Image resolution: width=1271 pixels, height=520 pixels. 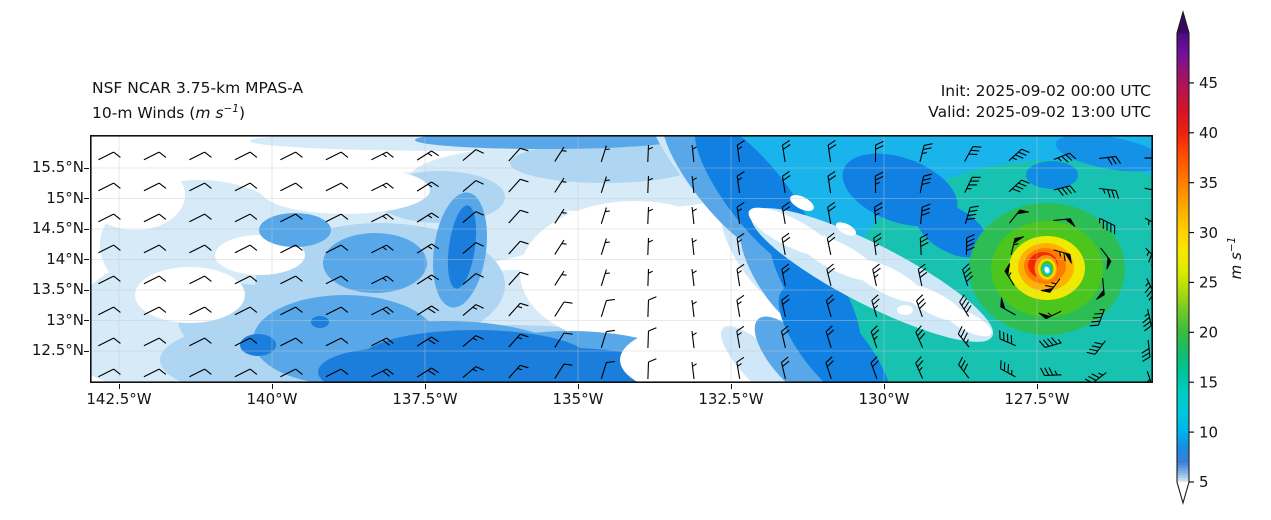 What do you see at coordinates (209, 113) in the screenshot?
I see `title-units: m s` at bounding box center [209, 113].